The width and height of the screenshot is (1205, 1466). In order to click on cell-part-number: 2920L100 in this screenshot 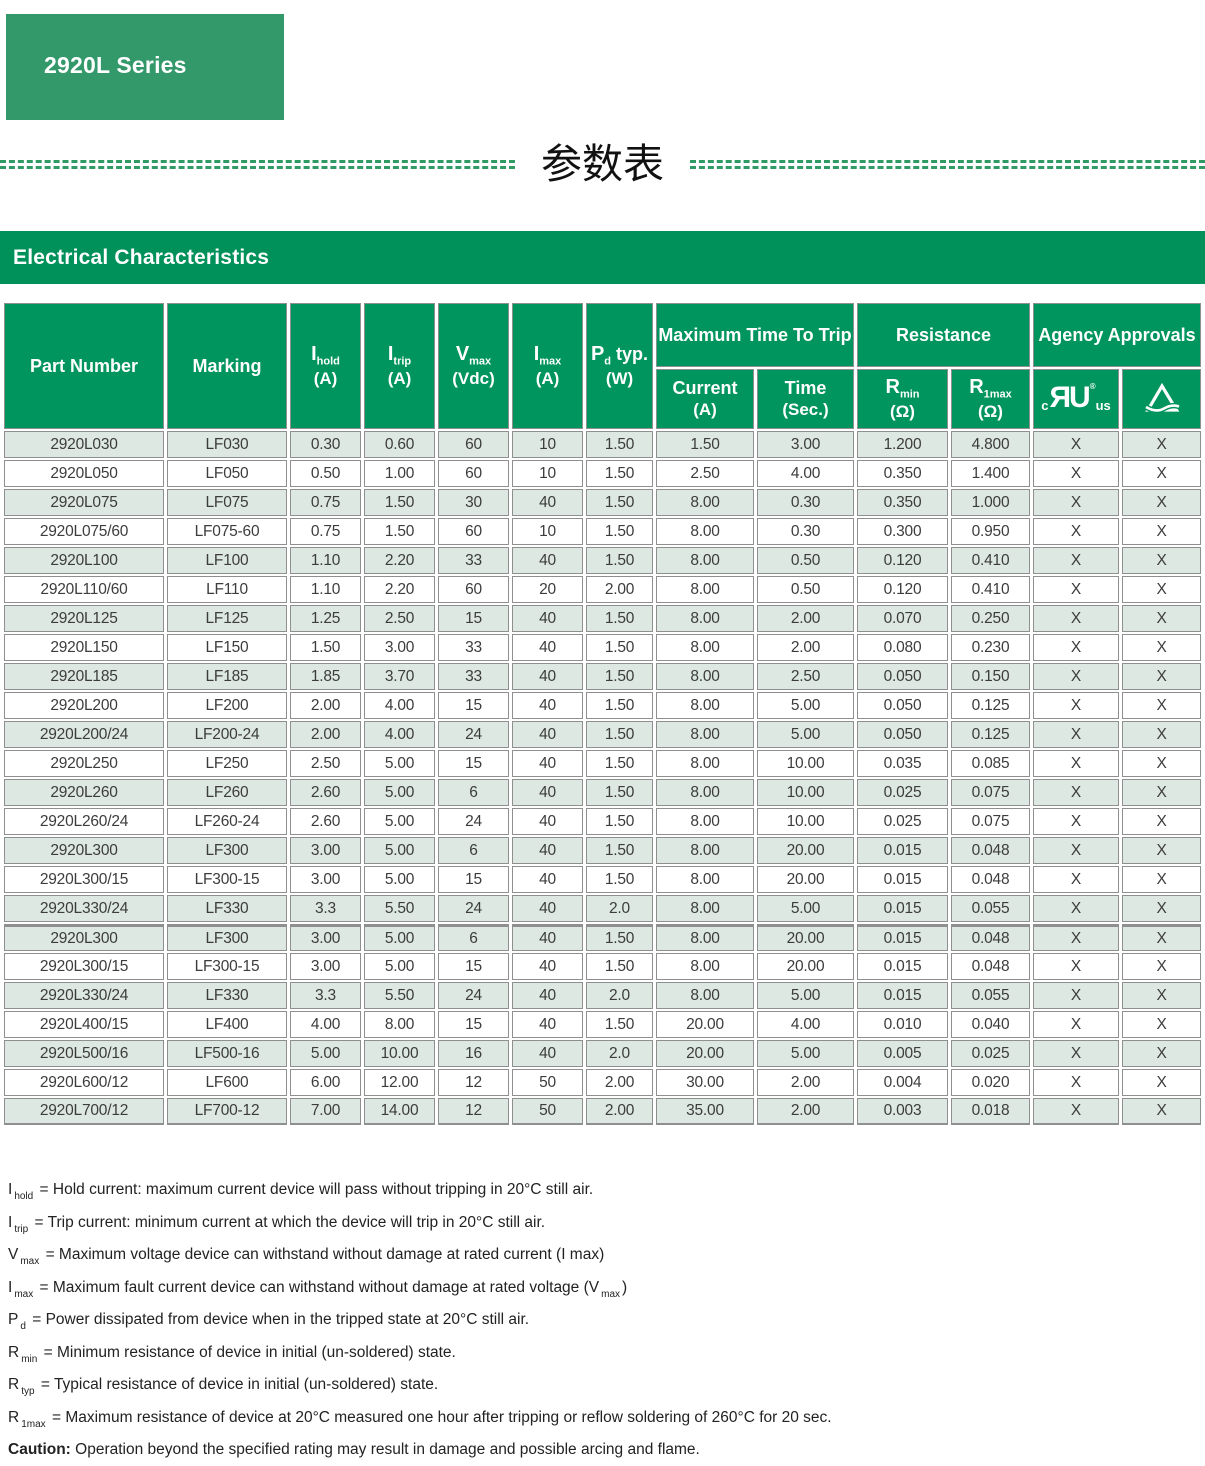, I will do `click(84, 560)`.